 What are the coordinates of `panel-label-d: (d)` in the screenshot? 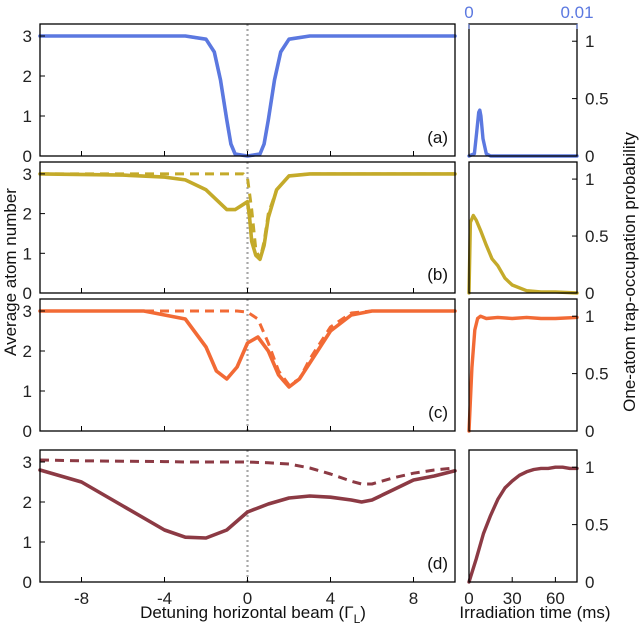 It's located at (437, 563).